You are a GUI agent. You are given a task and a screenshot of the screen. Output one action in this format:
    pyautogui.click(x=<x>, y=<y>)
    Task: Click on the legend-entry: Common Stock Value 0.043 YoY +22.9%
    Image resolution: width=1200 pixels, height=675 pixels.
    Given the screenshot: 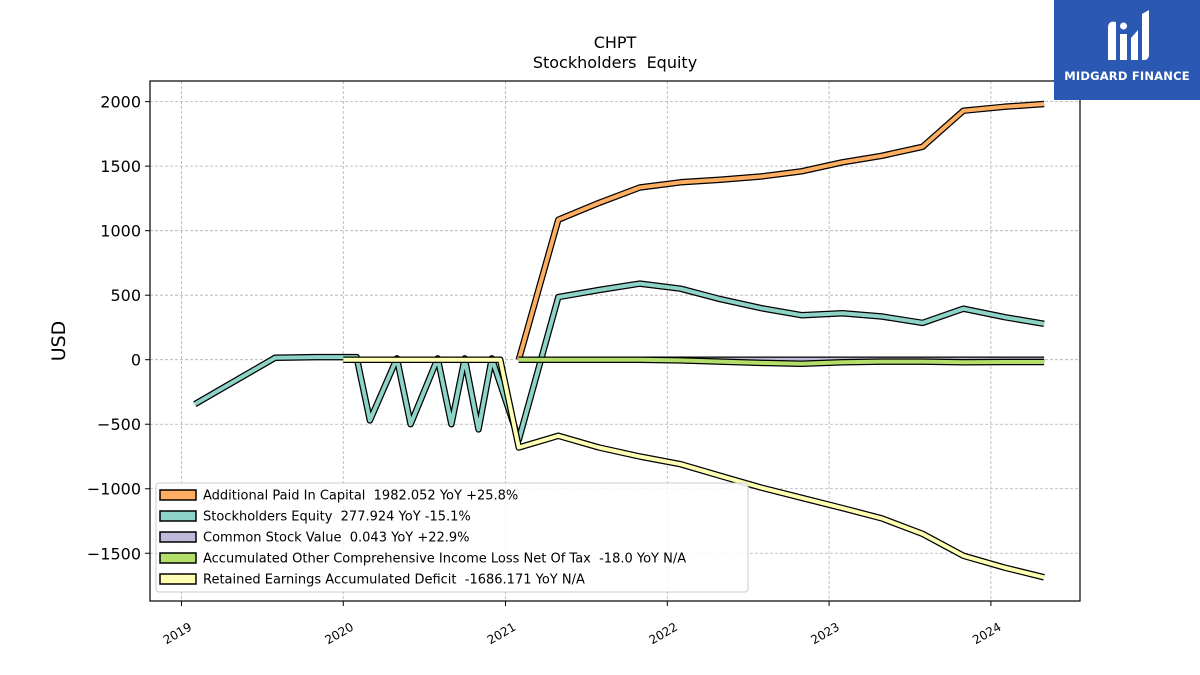 What is the action you would take?
    pyautogui.click(x=336, y=538)
    